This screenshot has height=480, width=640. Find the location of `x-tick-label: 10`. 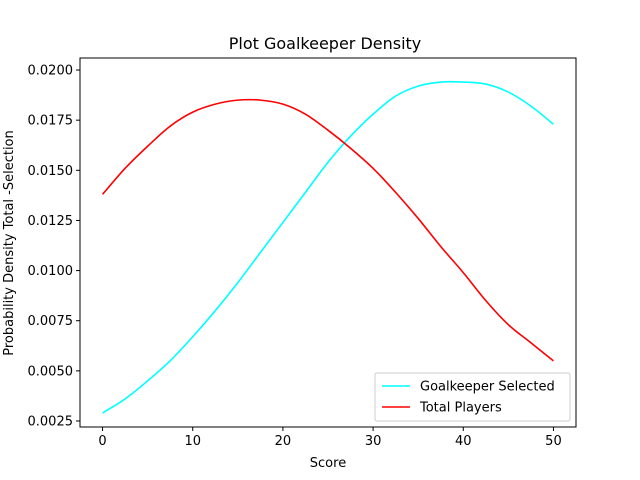

x-tick-label: 10 is located at coordinates (192, 441).